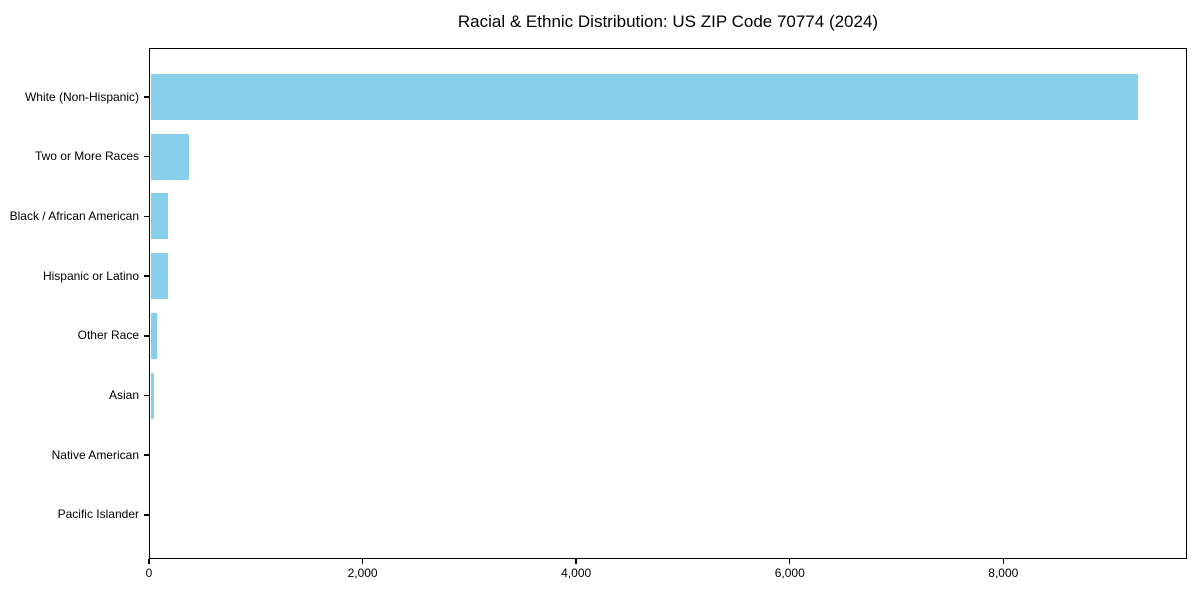  I want to click on bar-two-or-more-races, so click(169, 156).